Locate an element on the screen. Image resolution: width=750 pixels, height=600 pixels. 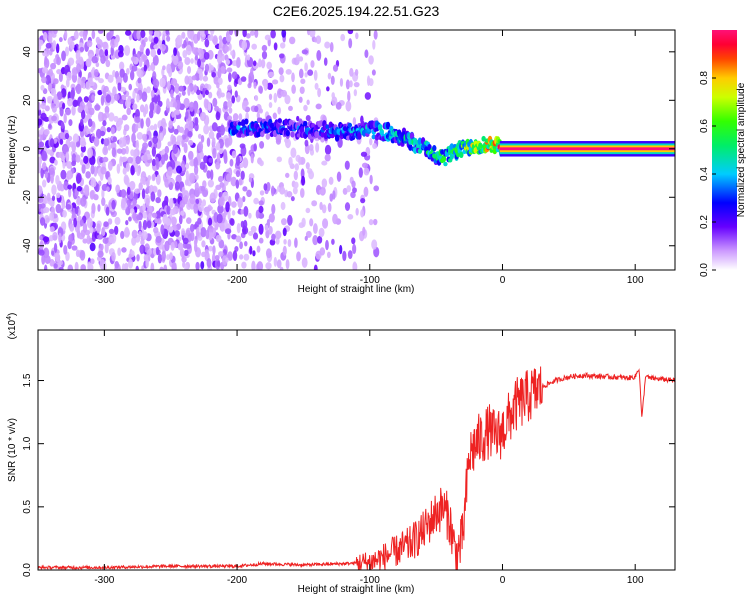
spectrogram-x-tick-label: 100 is located at coordinates (635, 280).